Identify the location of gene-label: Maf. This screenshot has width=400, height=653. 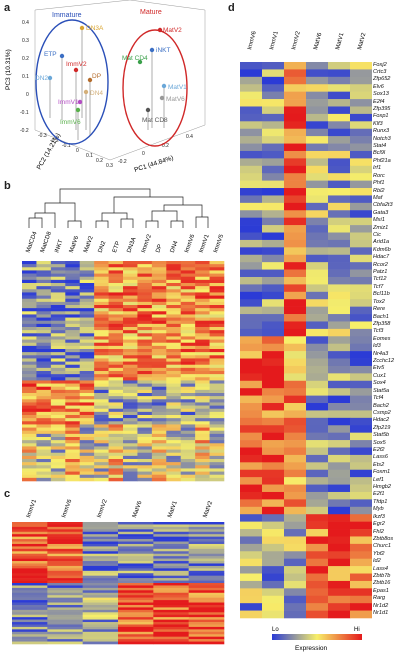
(378, 197).